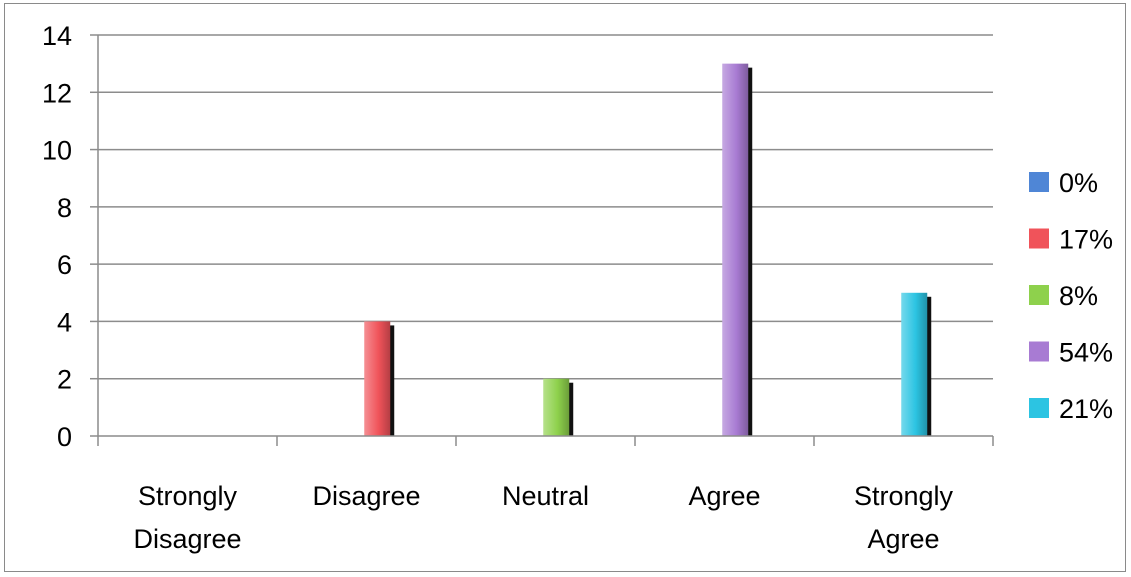 The image size is (1131, 577). Describe the element at coordinates (64, 437) in the screenshot. I see `y-tick-label: 0` at that location.